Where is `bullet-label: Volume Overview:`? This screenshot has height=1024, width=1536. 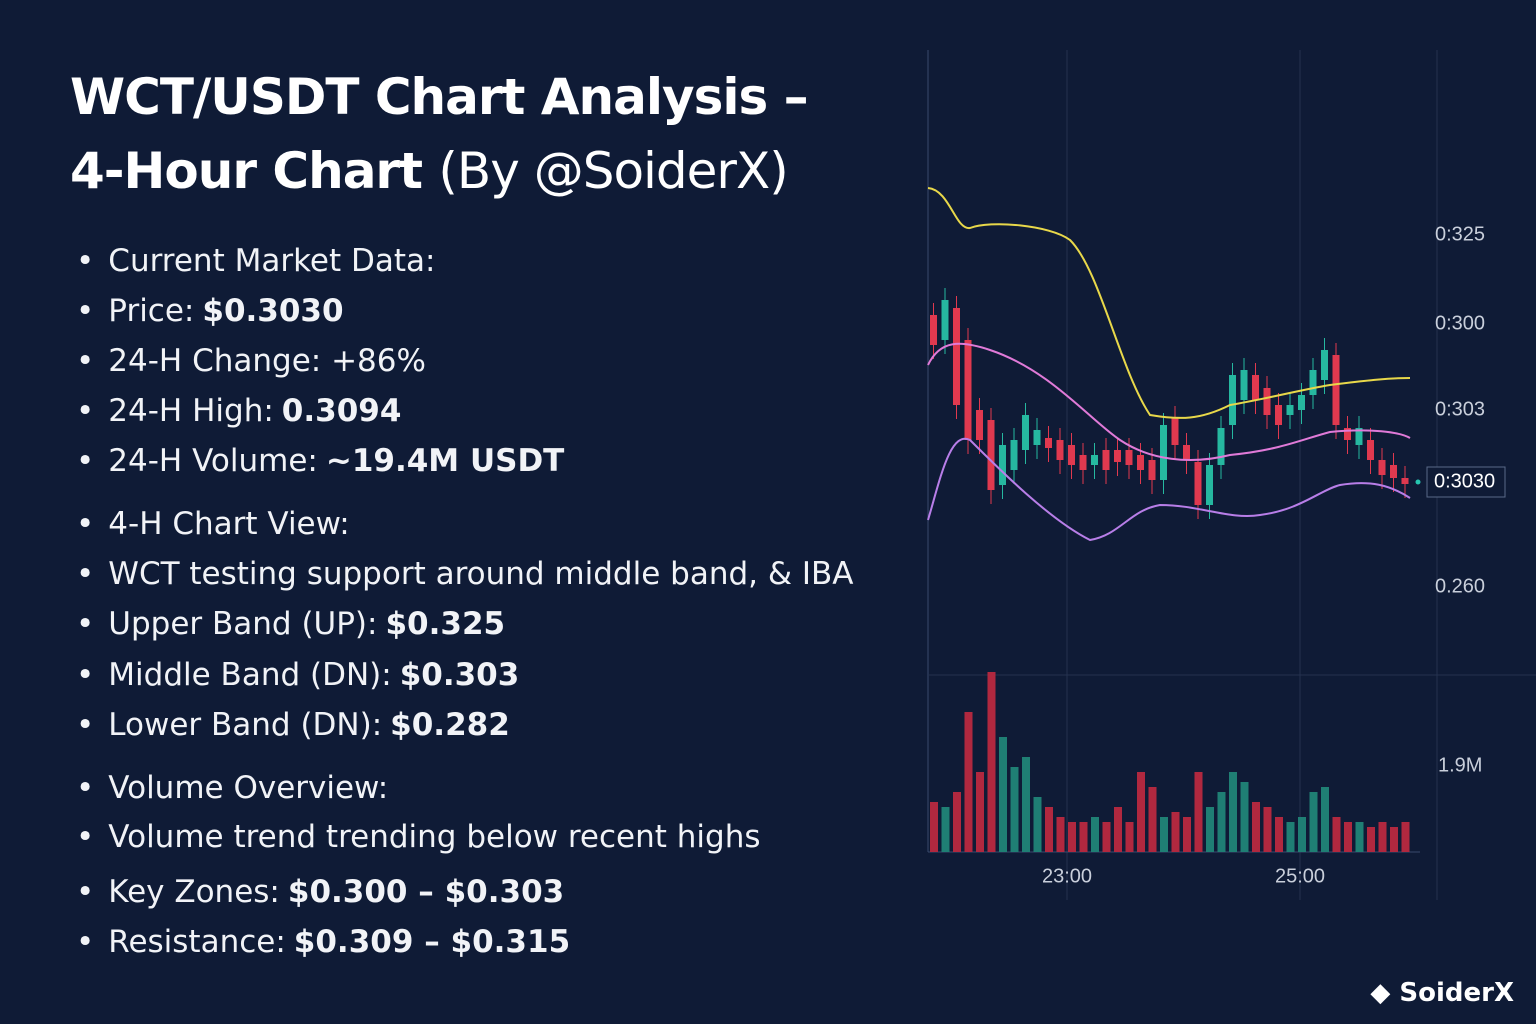 bullet-label: Volume Overview: is located at coordinates (248, 788).